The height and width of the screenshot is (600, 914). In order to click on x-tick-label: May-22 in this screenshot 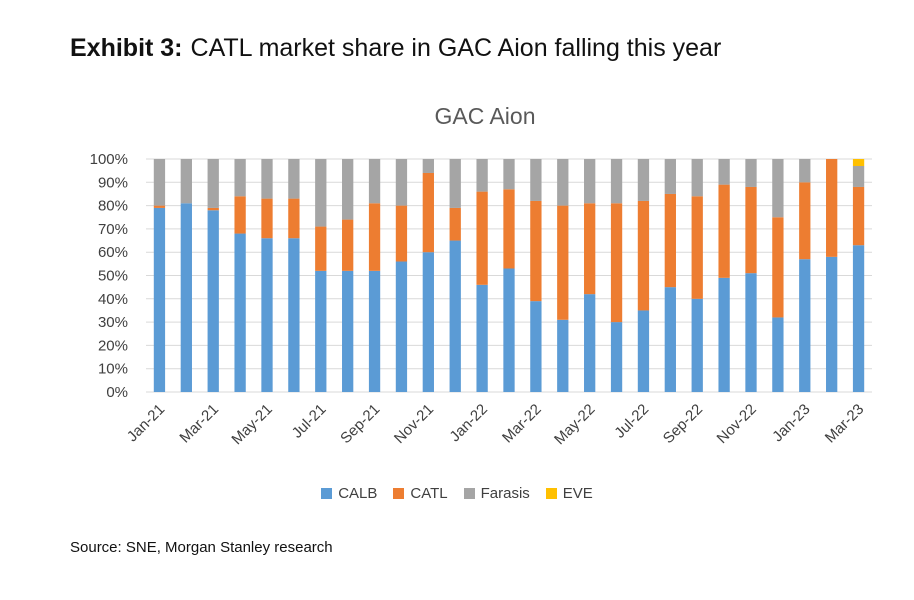, I will do `click(574, 424)`.